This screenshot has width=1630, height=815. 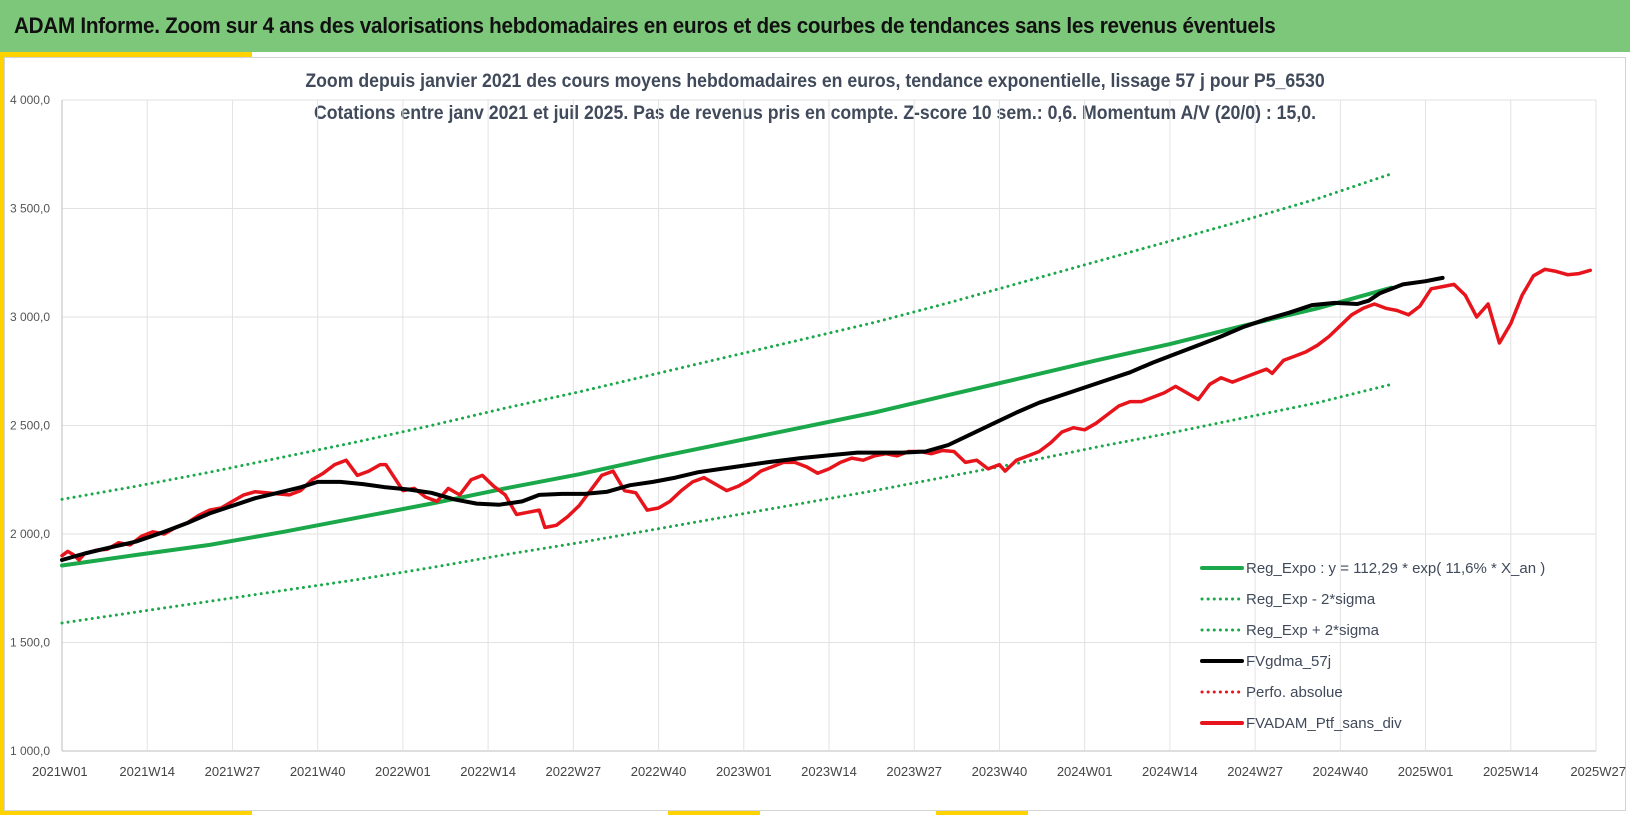 I want to click on x-tick-label: 2023W01, so click(x=744, y=771).